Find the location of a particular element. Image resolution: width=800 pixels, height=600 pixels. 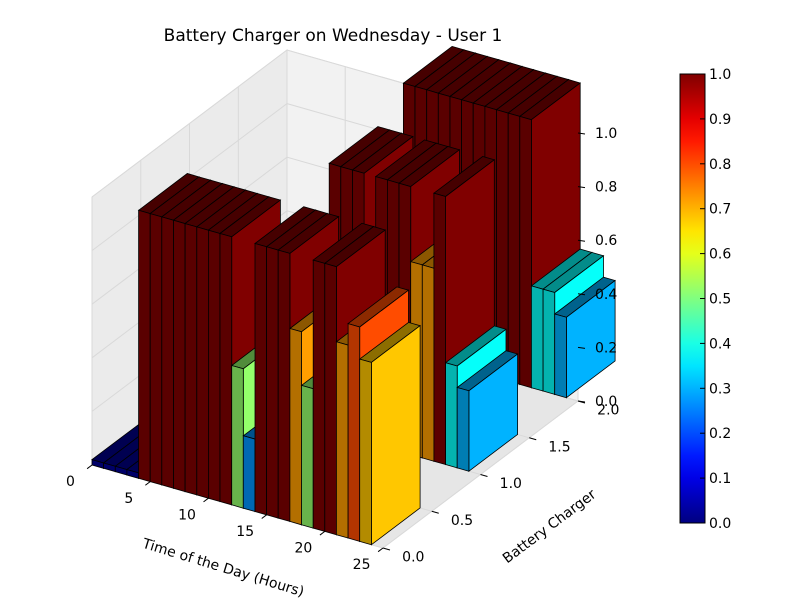

y-axis-label: Battery Charger is located at coordinates (549, 526).